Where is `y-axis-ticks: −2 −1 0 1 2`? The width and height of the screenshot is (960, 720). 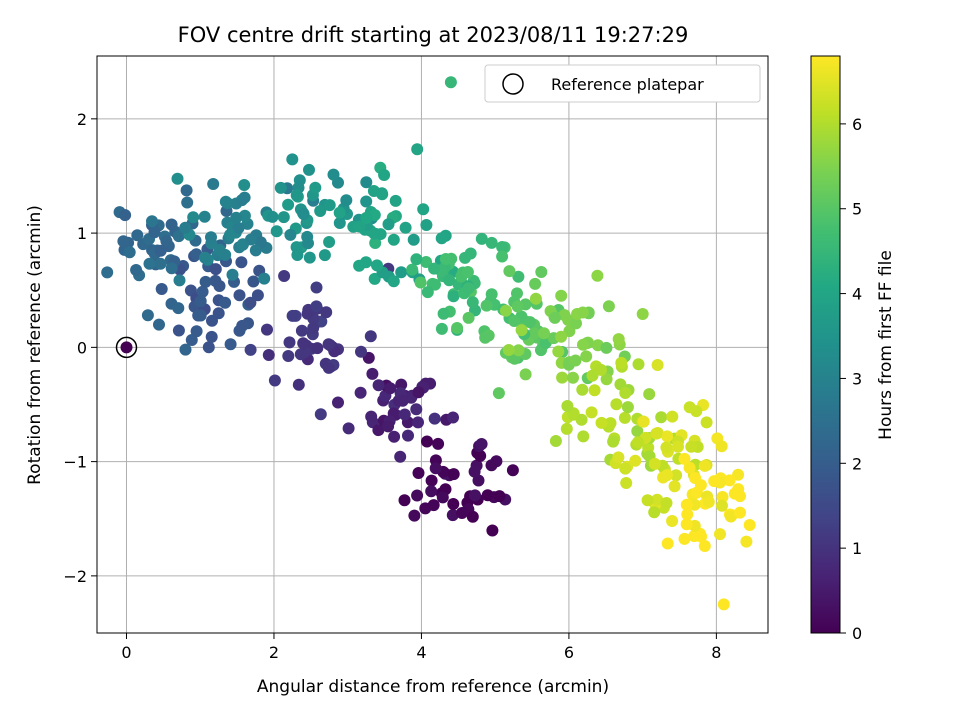
y-axis-ticks: −2 −1 0 1 2 is located at coordinates (80, 348).